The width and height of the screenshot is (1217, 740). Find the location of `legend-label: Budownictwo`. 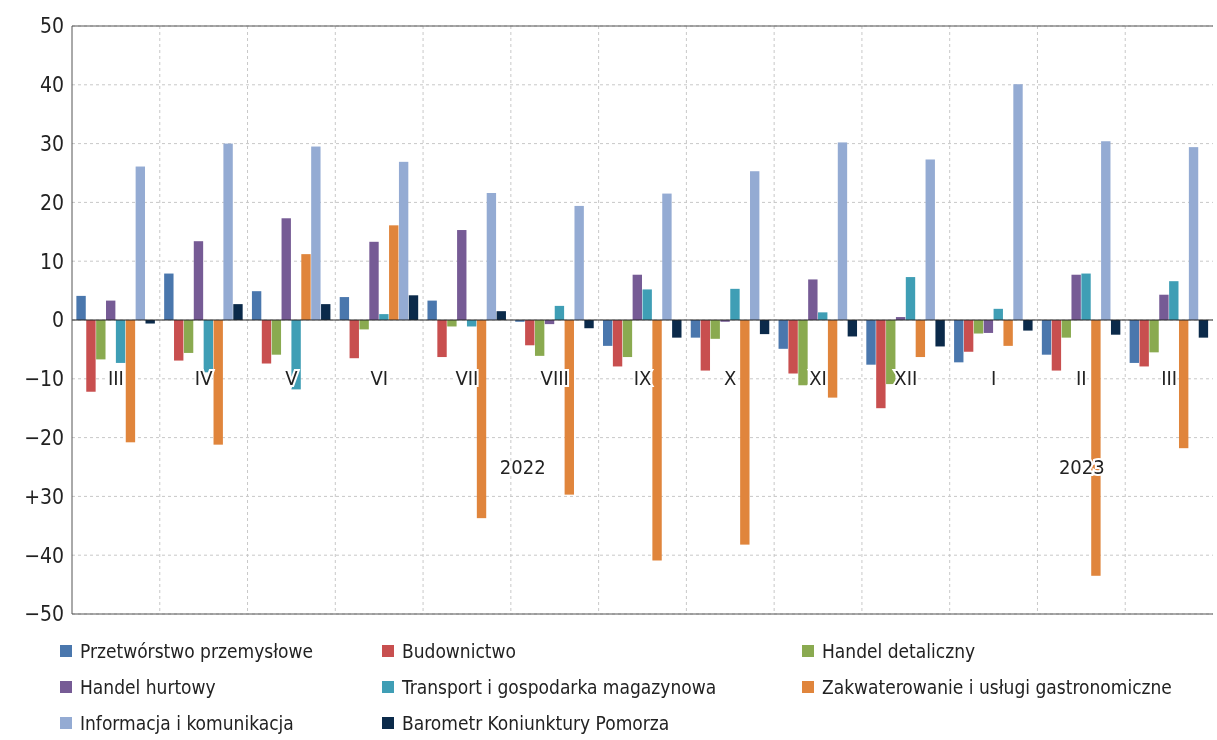

legend-label: Budownictwo is located at coordinates (459, 651).